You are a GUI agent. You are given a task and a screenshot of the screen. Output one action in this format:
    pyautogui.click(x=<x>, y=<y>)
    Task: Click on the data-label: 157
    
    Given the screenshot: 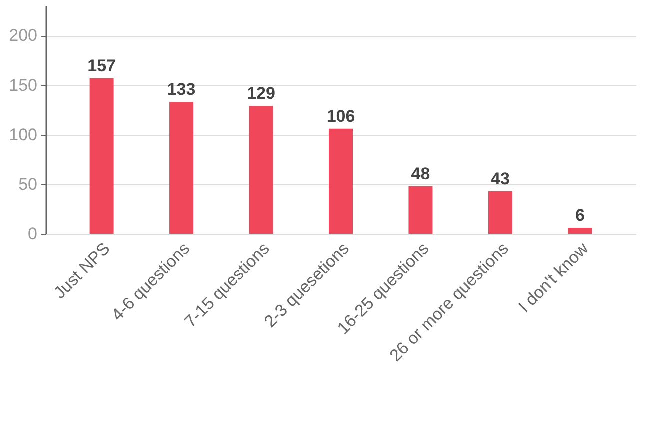 What is the action you would take?
    pyautogui.click(x=102, y=66)
    